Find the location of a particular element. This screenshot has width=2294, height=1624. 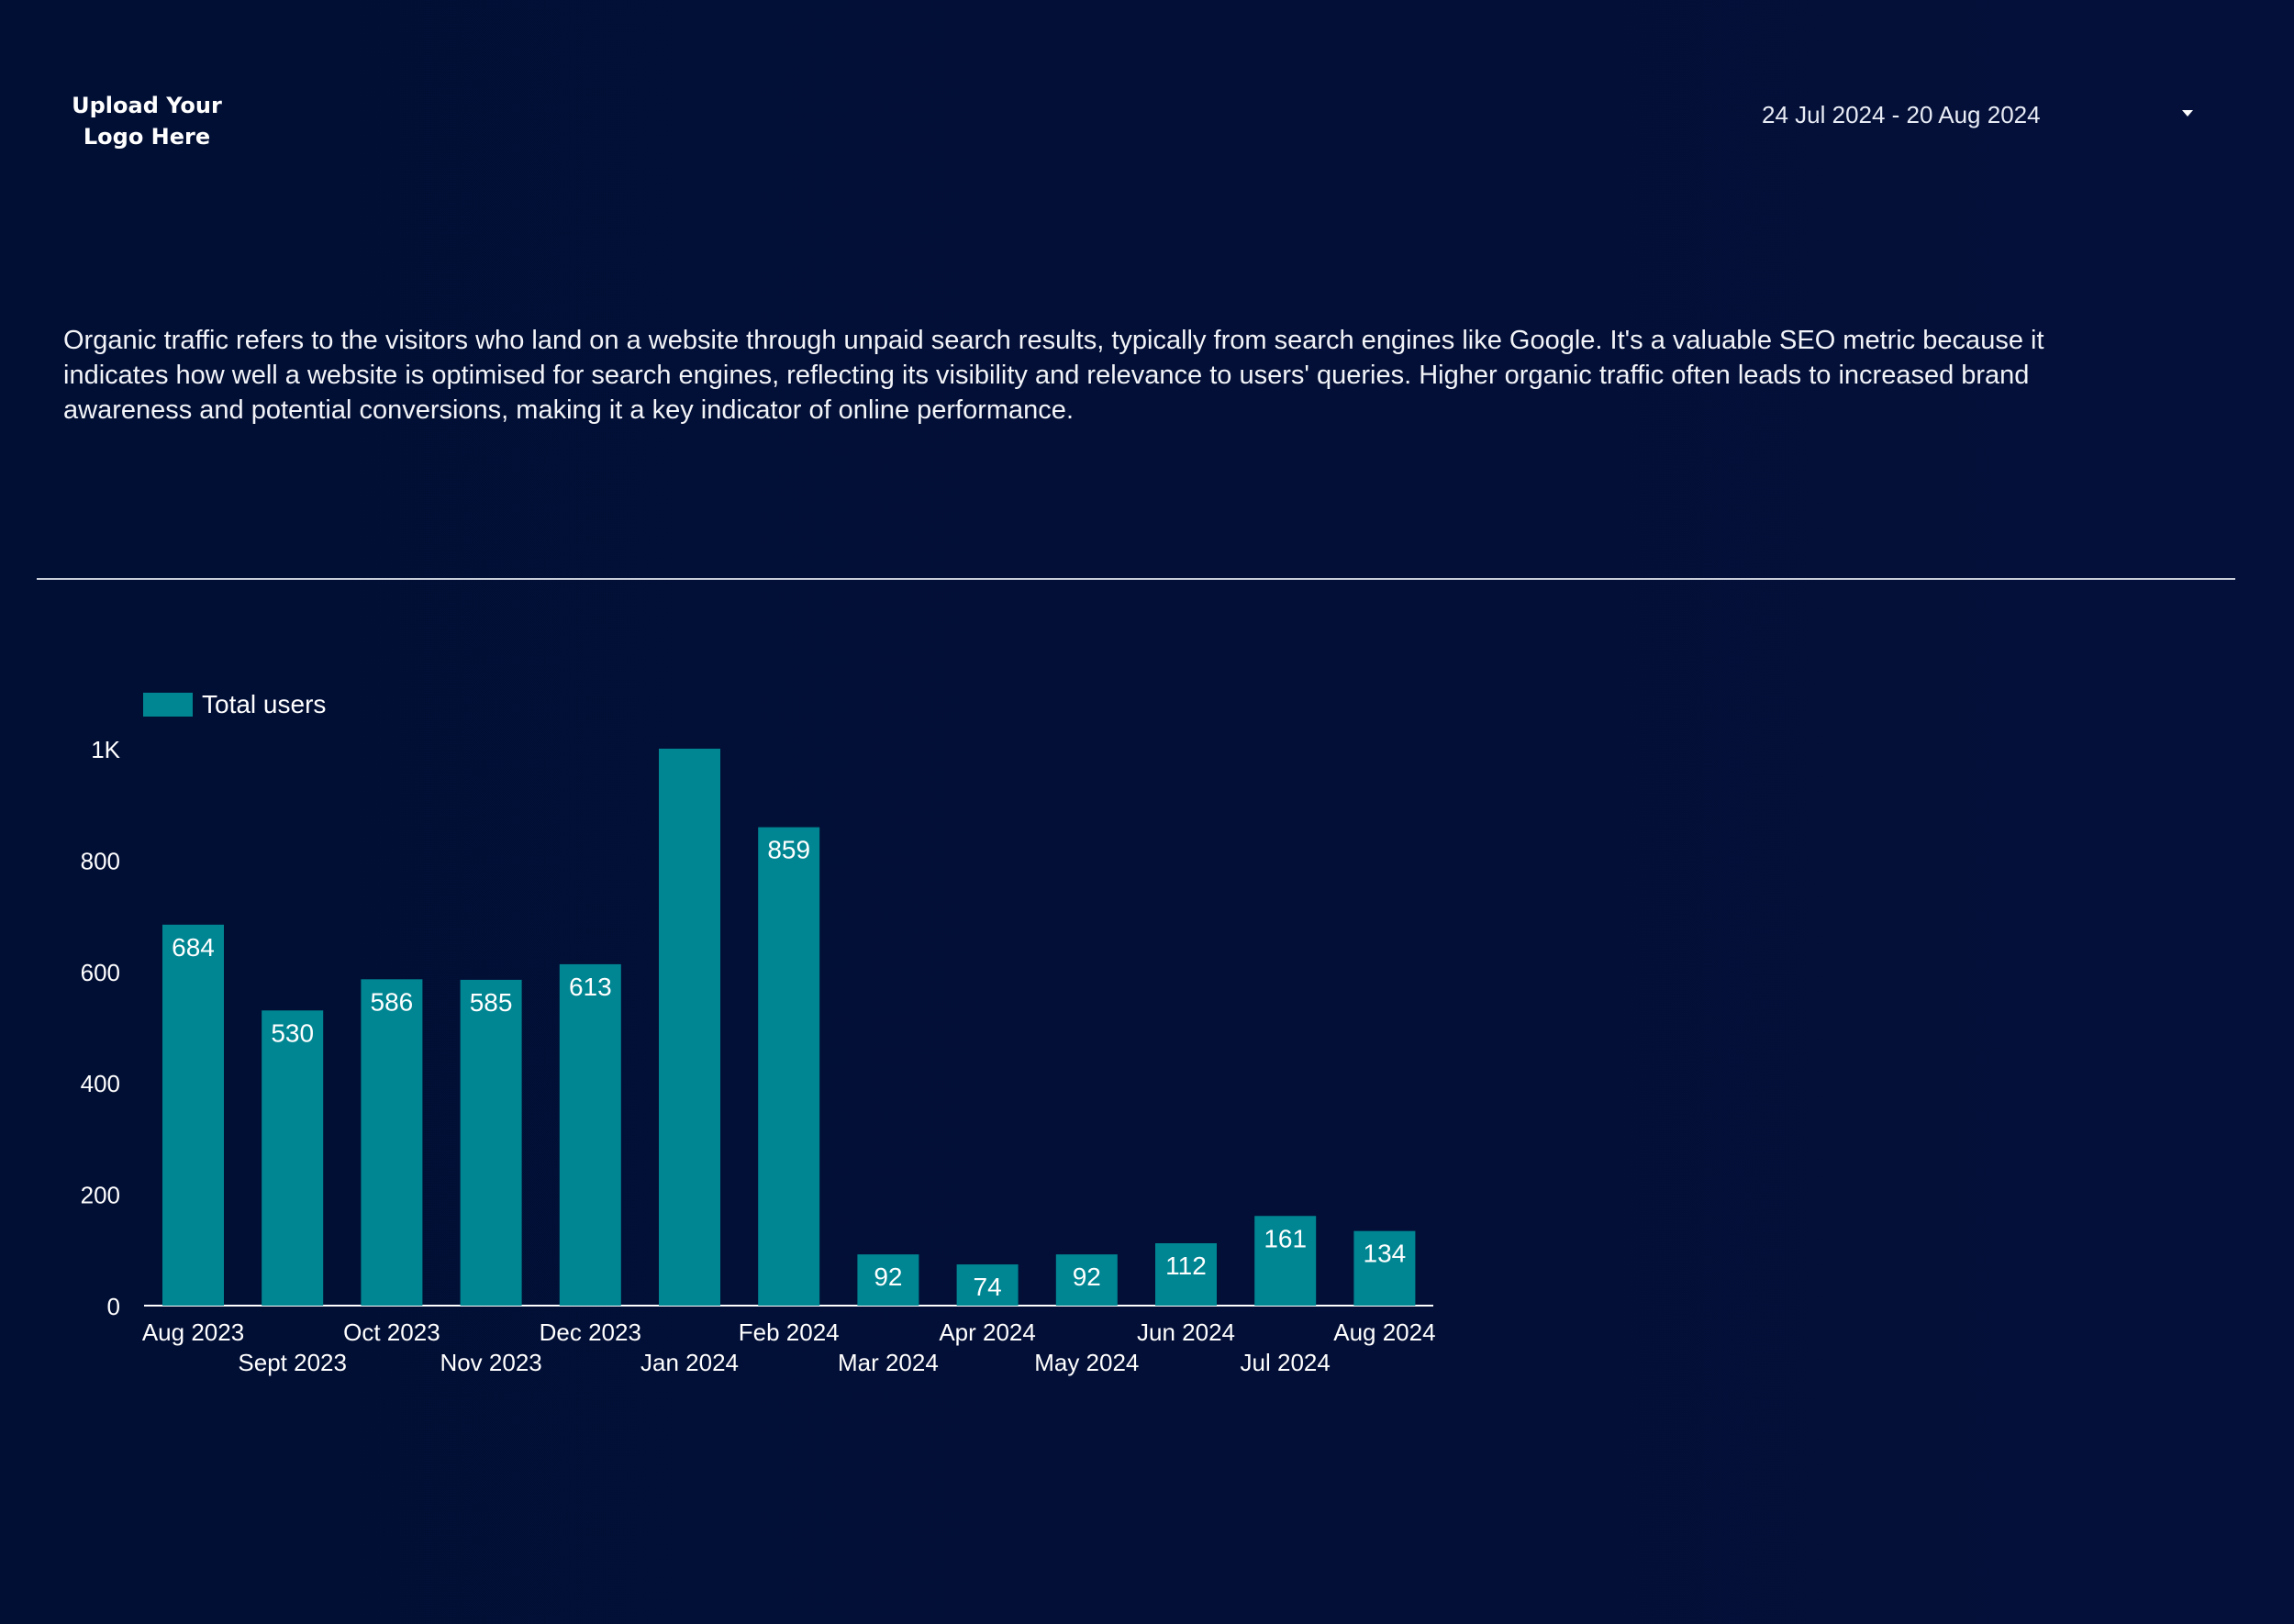

x-tick-label: Dec 2023 is located at coordinates (590, 1332).